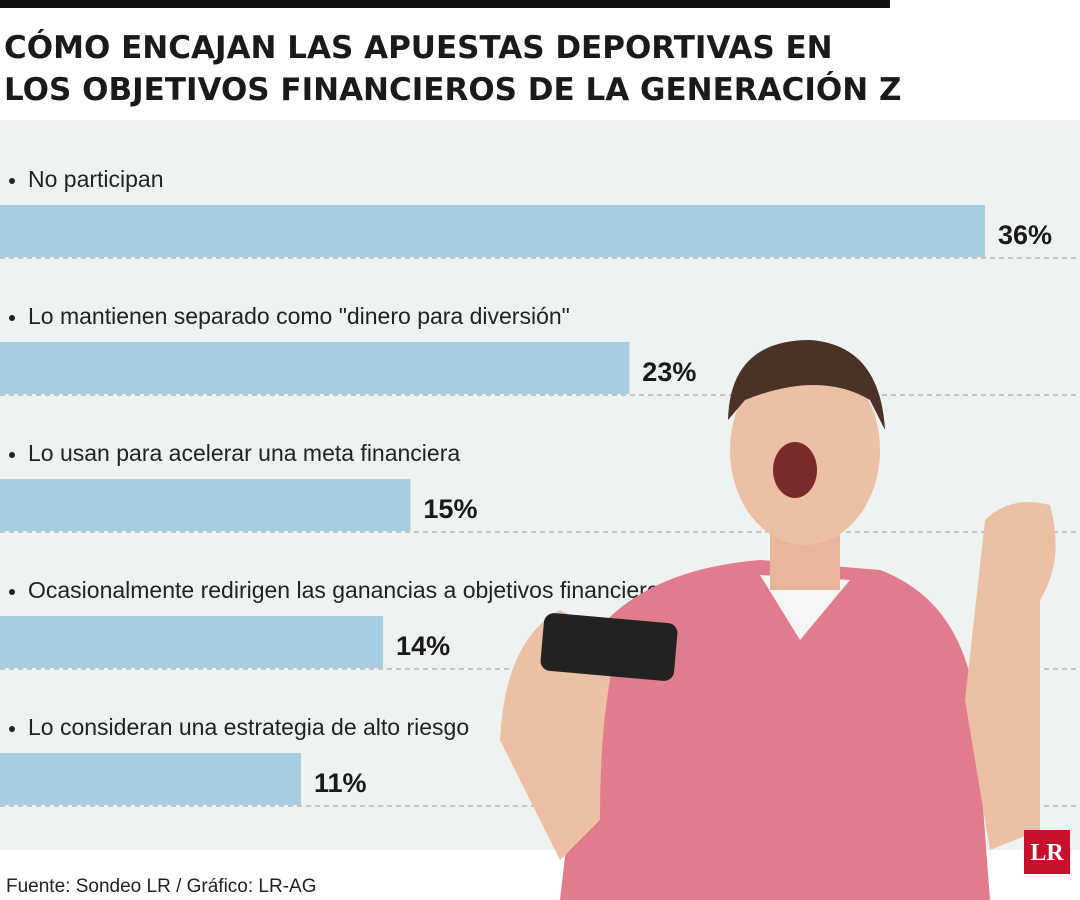 This screenshot has width=1080, height=900. I want to click on top-rule, so click(445, 4).